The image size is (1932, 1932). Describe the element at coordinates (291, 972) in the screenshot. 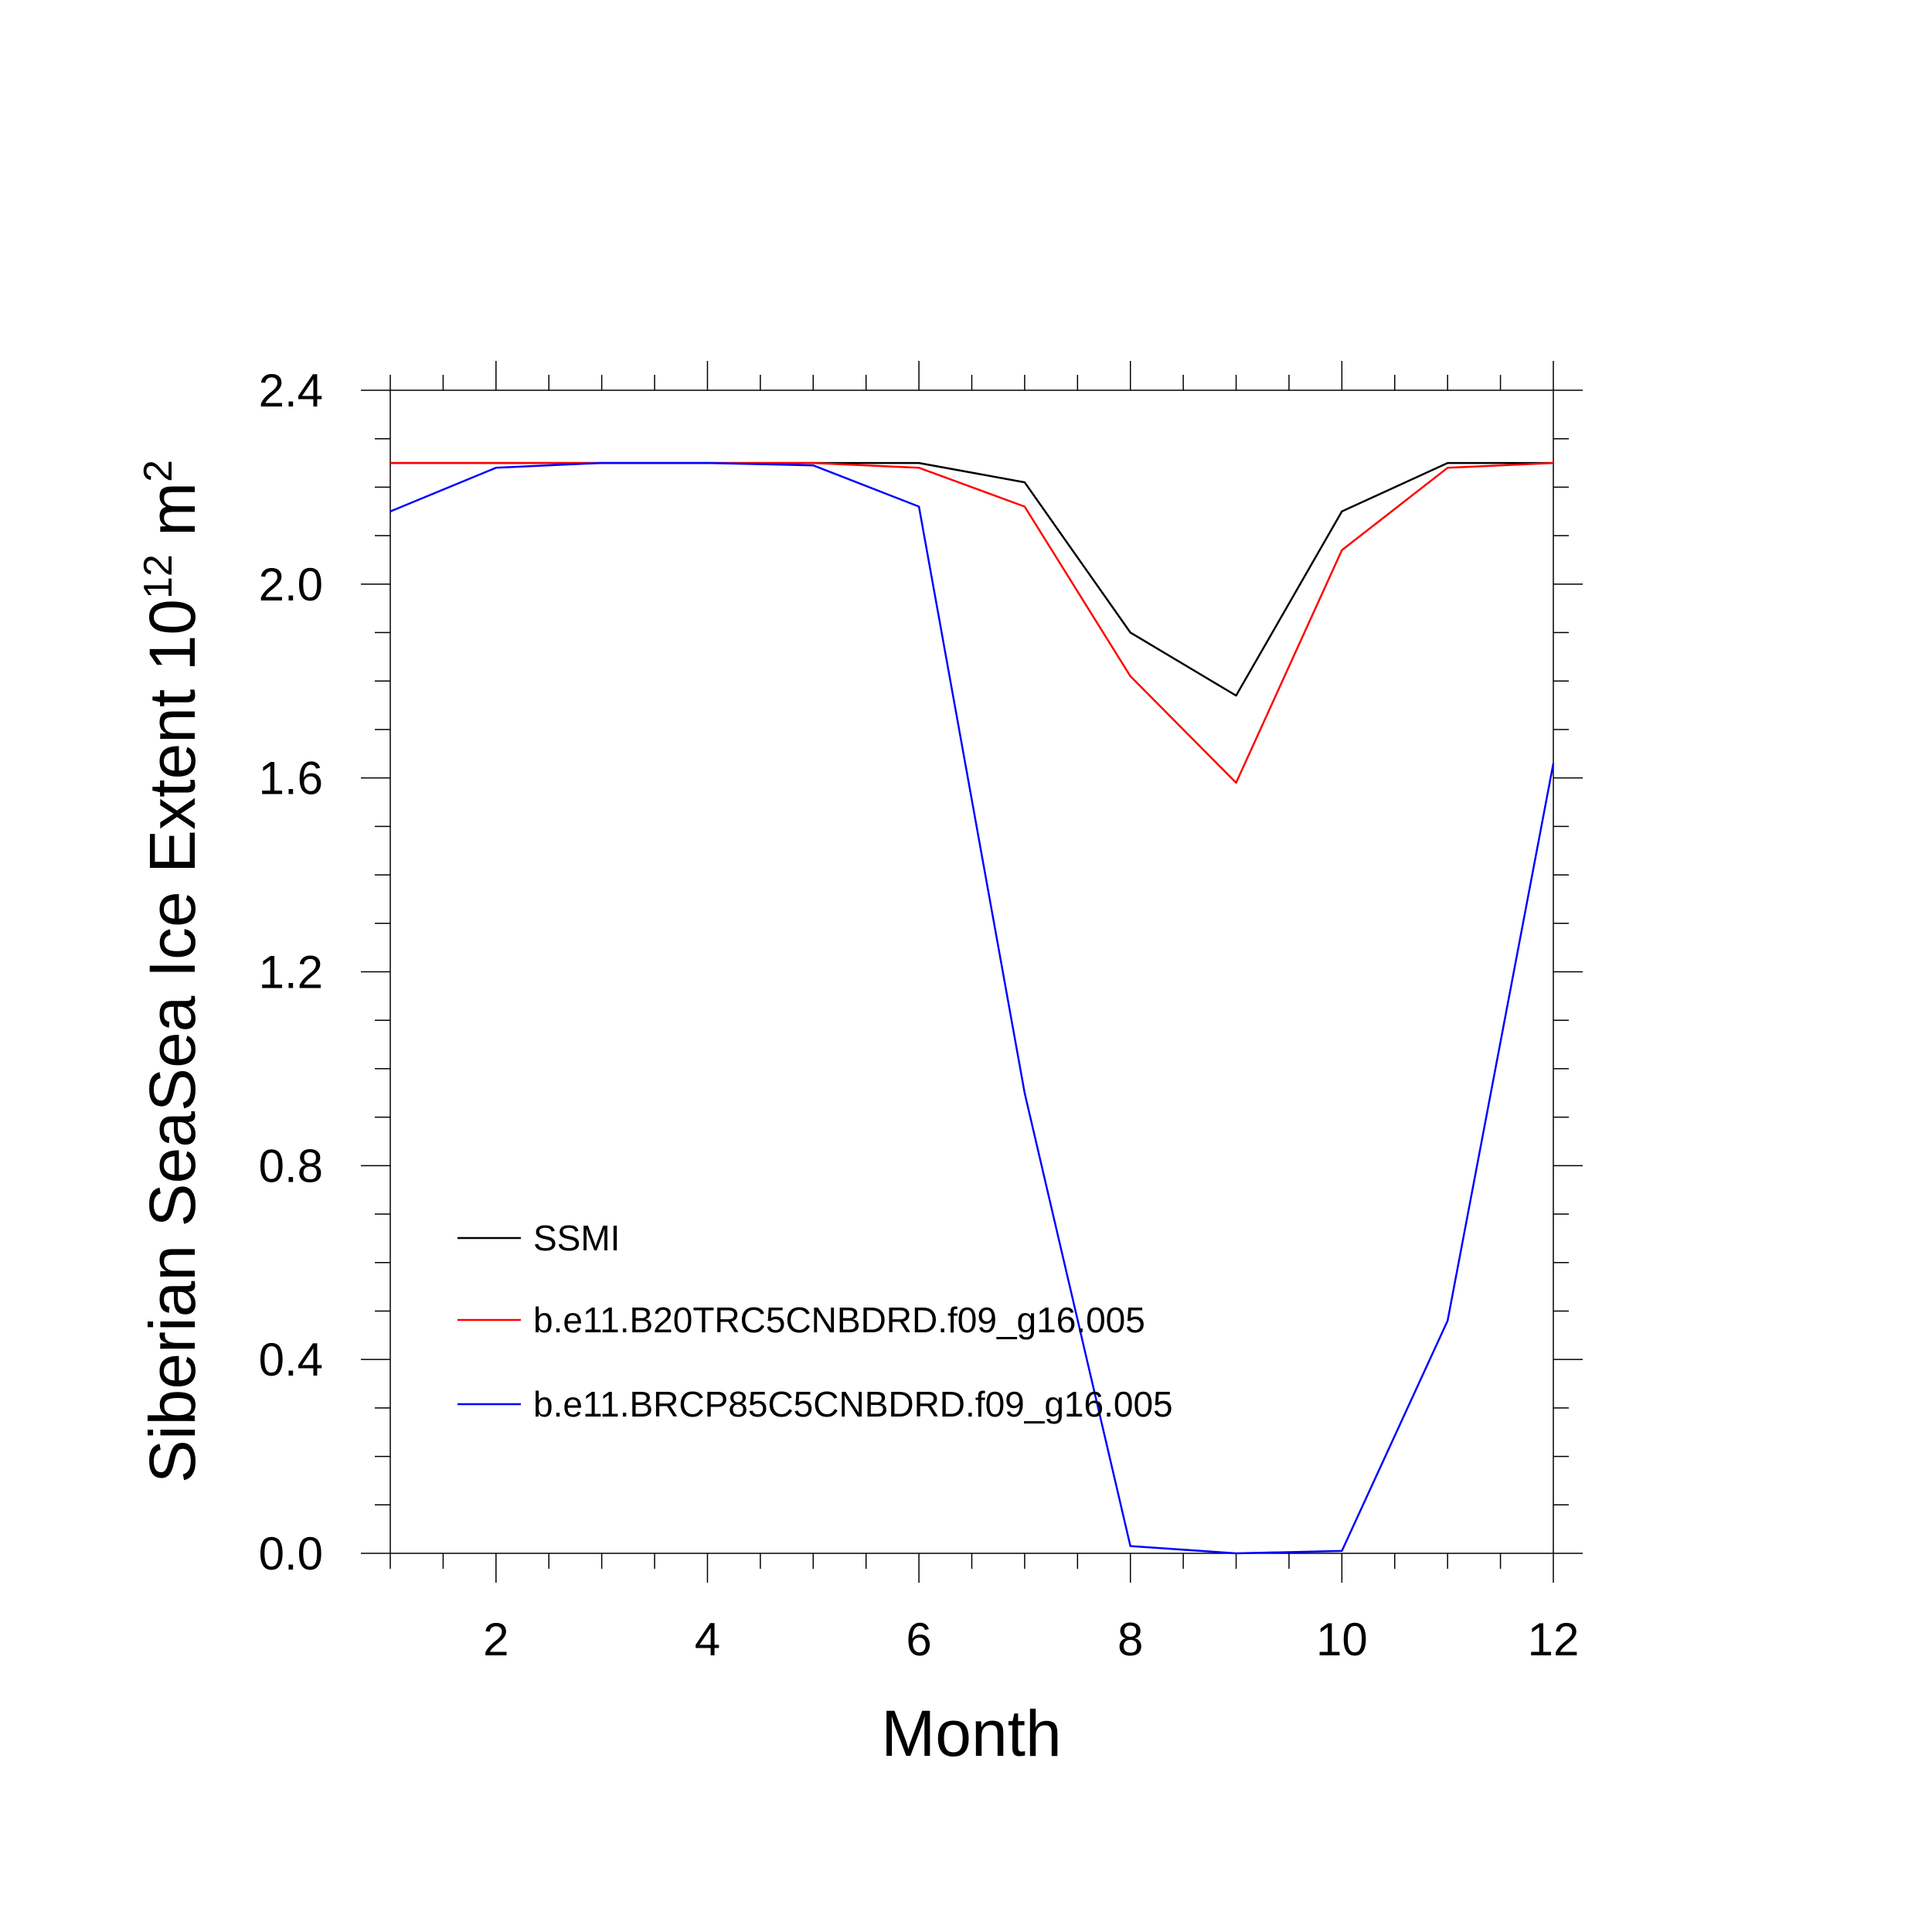

I see `y-tick-label: 1.2` at that location.